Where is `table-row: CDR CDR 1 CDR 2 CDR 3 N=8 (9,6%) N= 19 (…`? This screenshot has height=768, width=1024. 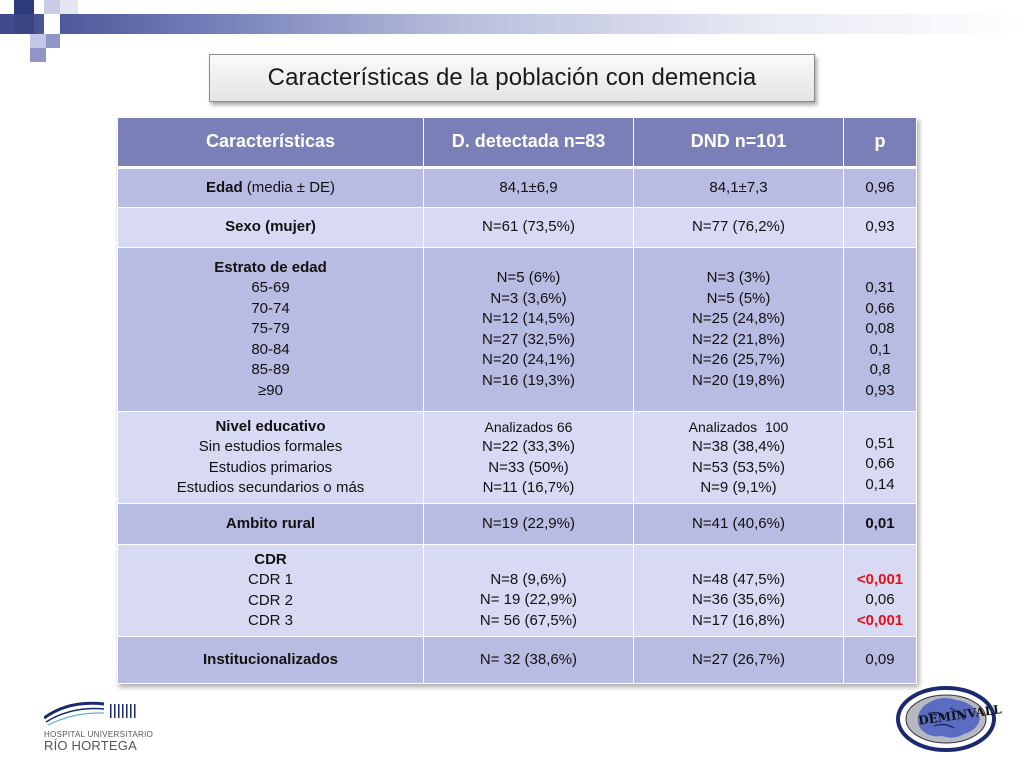 table-row: CDR CDR 1 CDR 2 CDR 3 N=8 (9,6%) N= 19 (… is located at coordinates (517, 590).